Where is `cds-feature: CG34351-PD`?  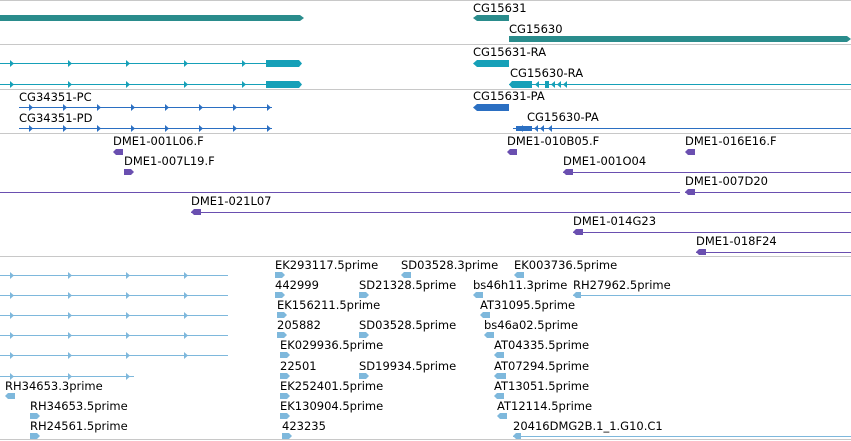
cds-feature: CG34351-PD is located at coordinates (145, 121).